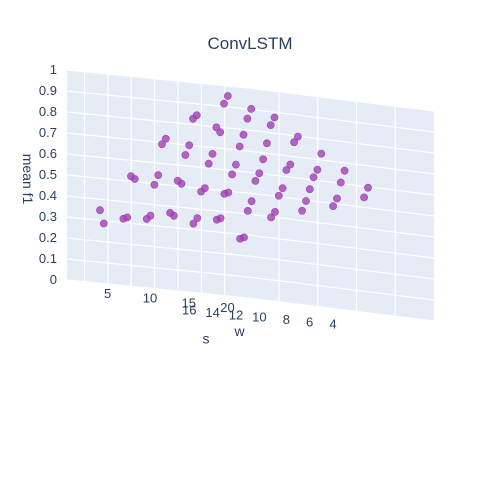 The height and width of the screenshot is (500, 500). I want to click on z-tick-label: 0.9, so click(48, 90).